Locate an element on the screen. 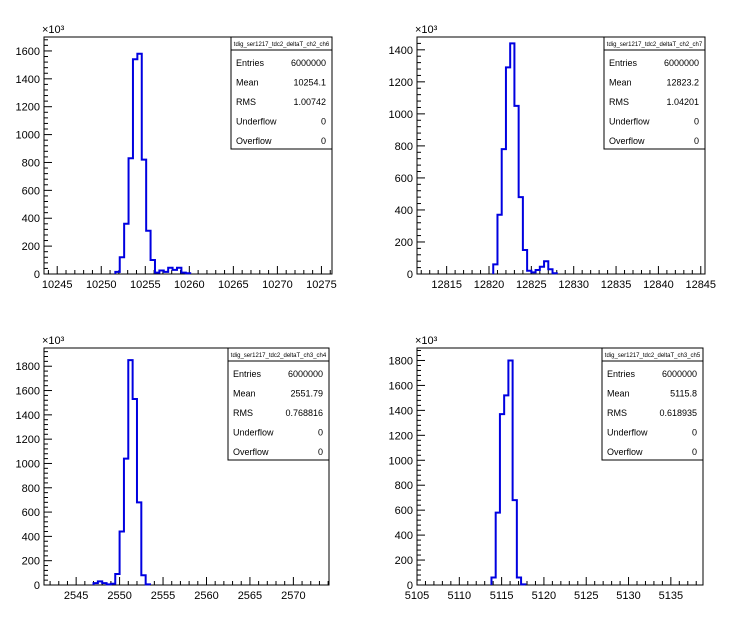  x-tick-label: 12835 is located at coordinates (616, 285).